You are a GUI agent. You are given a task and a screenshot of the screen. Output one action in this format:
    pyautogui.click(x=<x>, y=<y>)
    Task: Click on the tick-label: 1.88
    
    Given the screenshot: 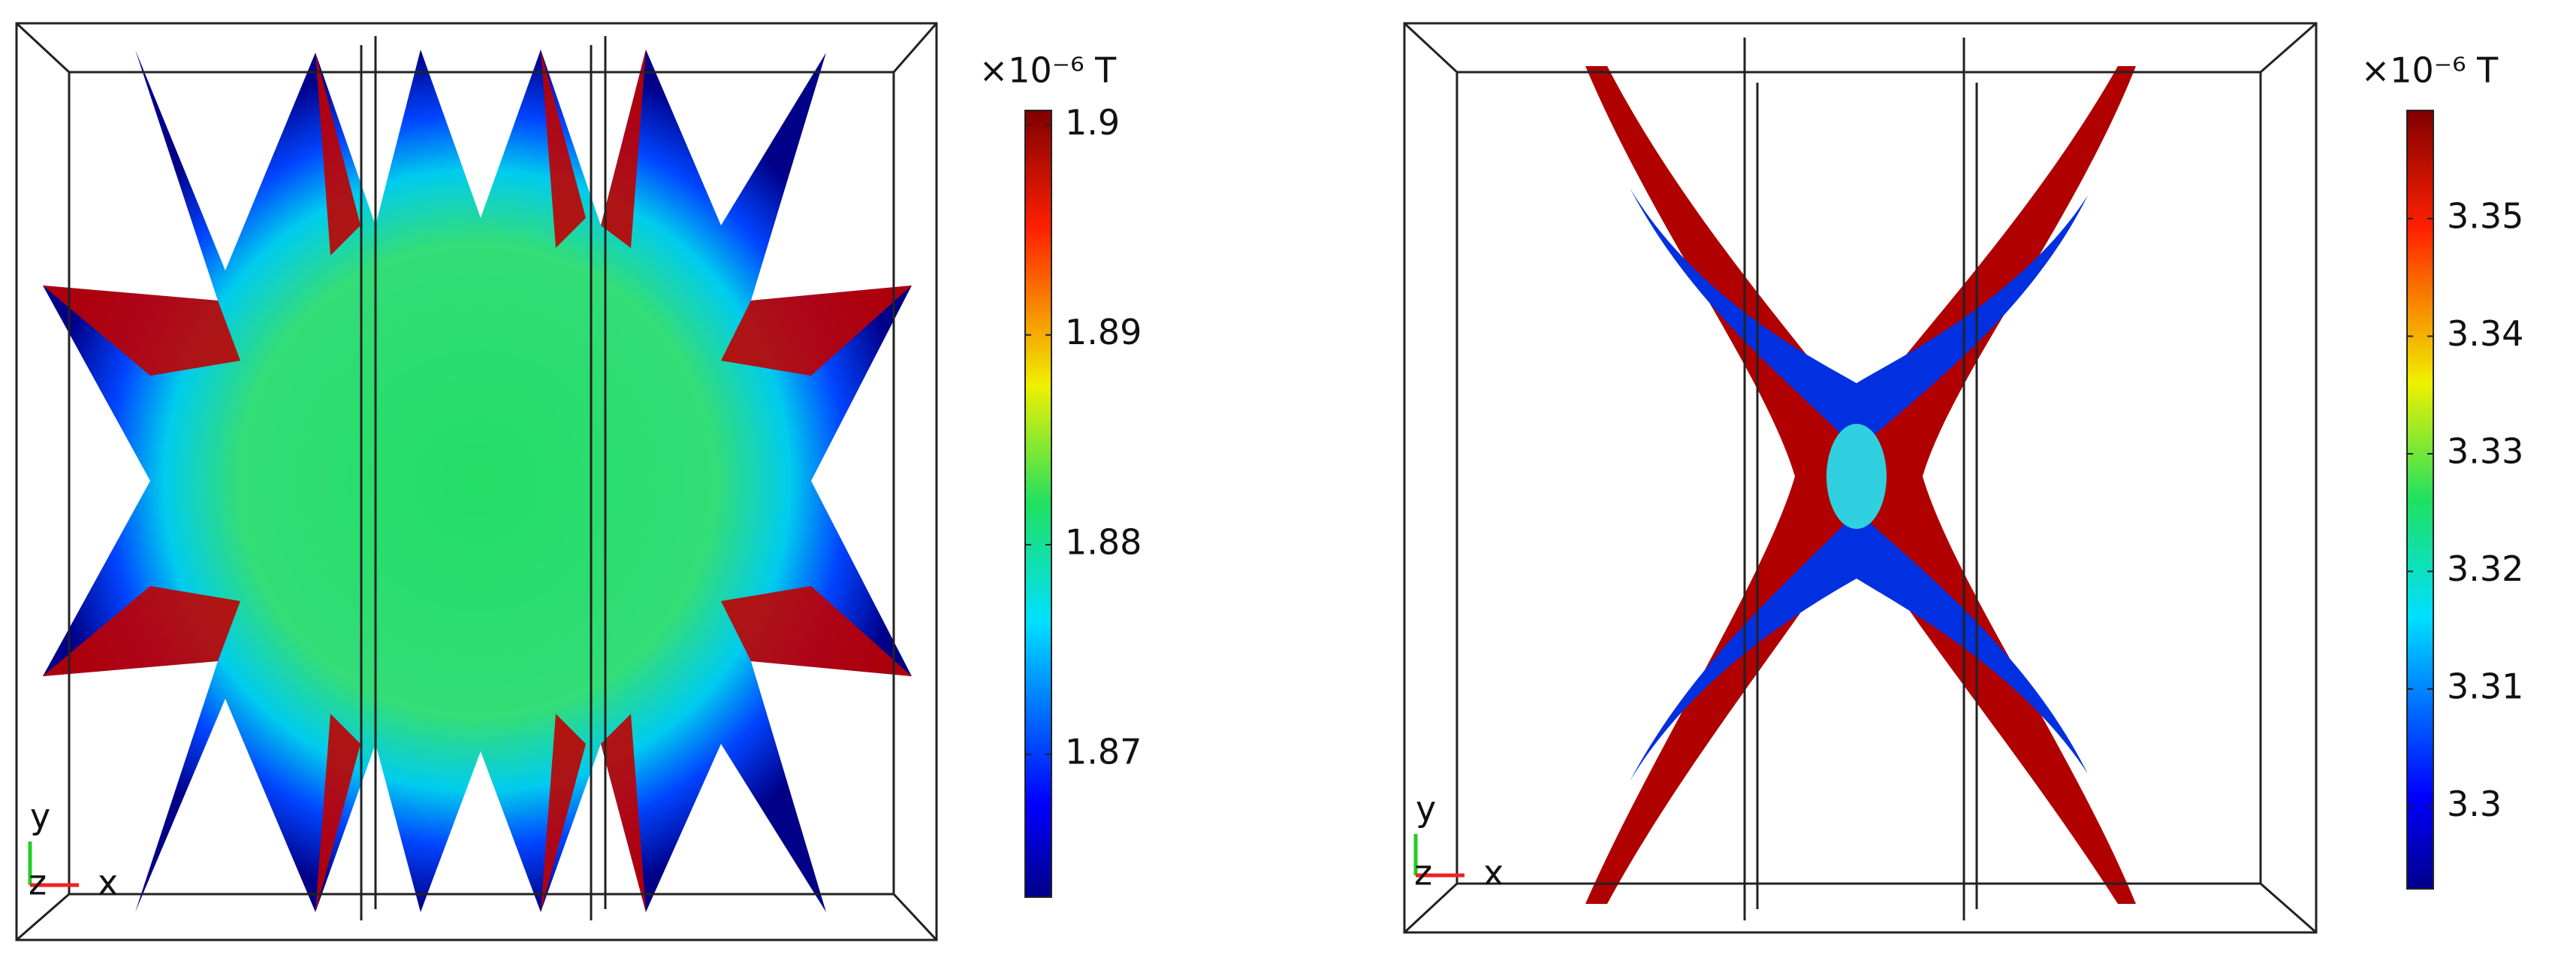 What is the action you would take?
    pyautogui.click(x=1103, y=541)
    